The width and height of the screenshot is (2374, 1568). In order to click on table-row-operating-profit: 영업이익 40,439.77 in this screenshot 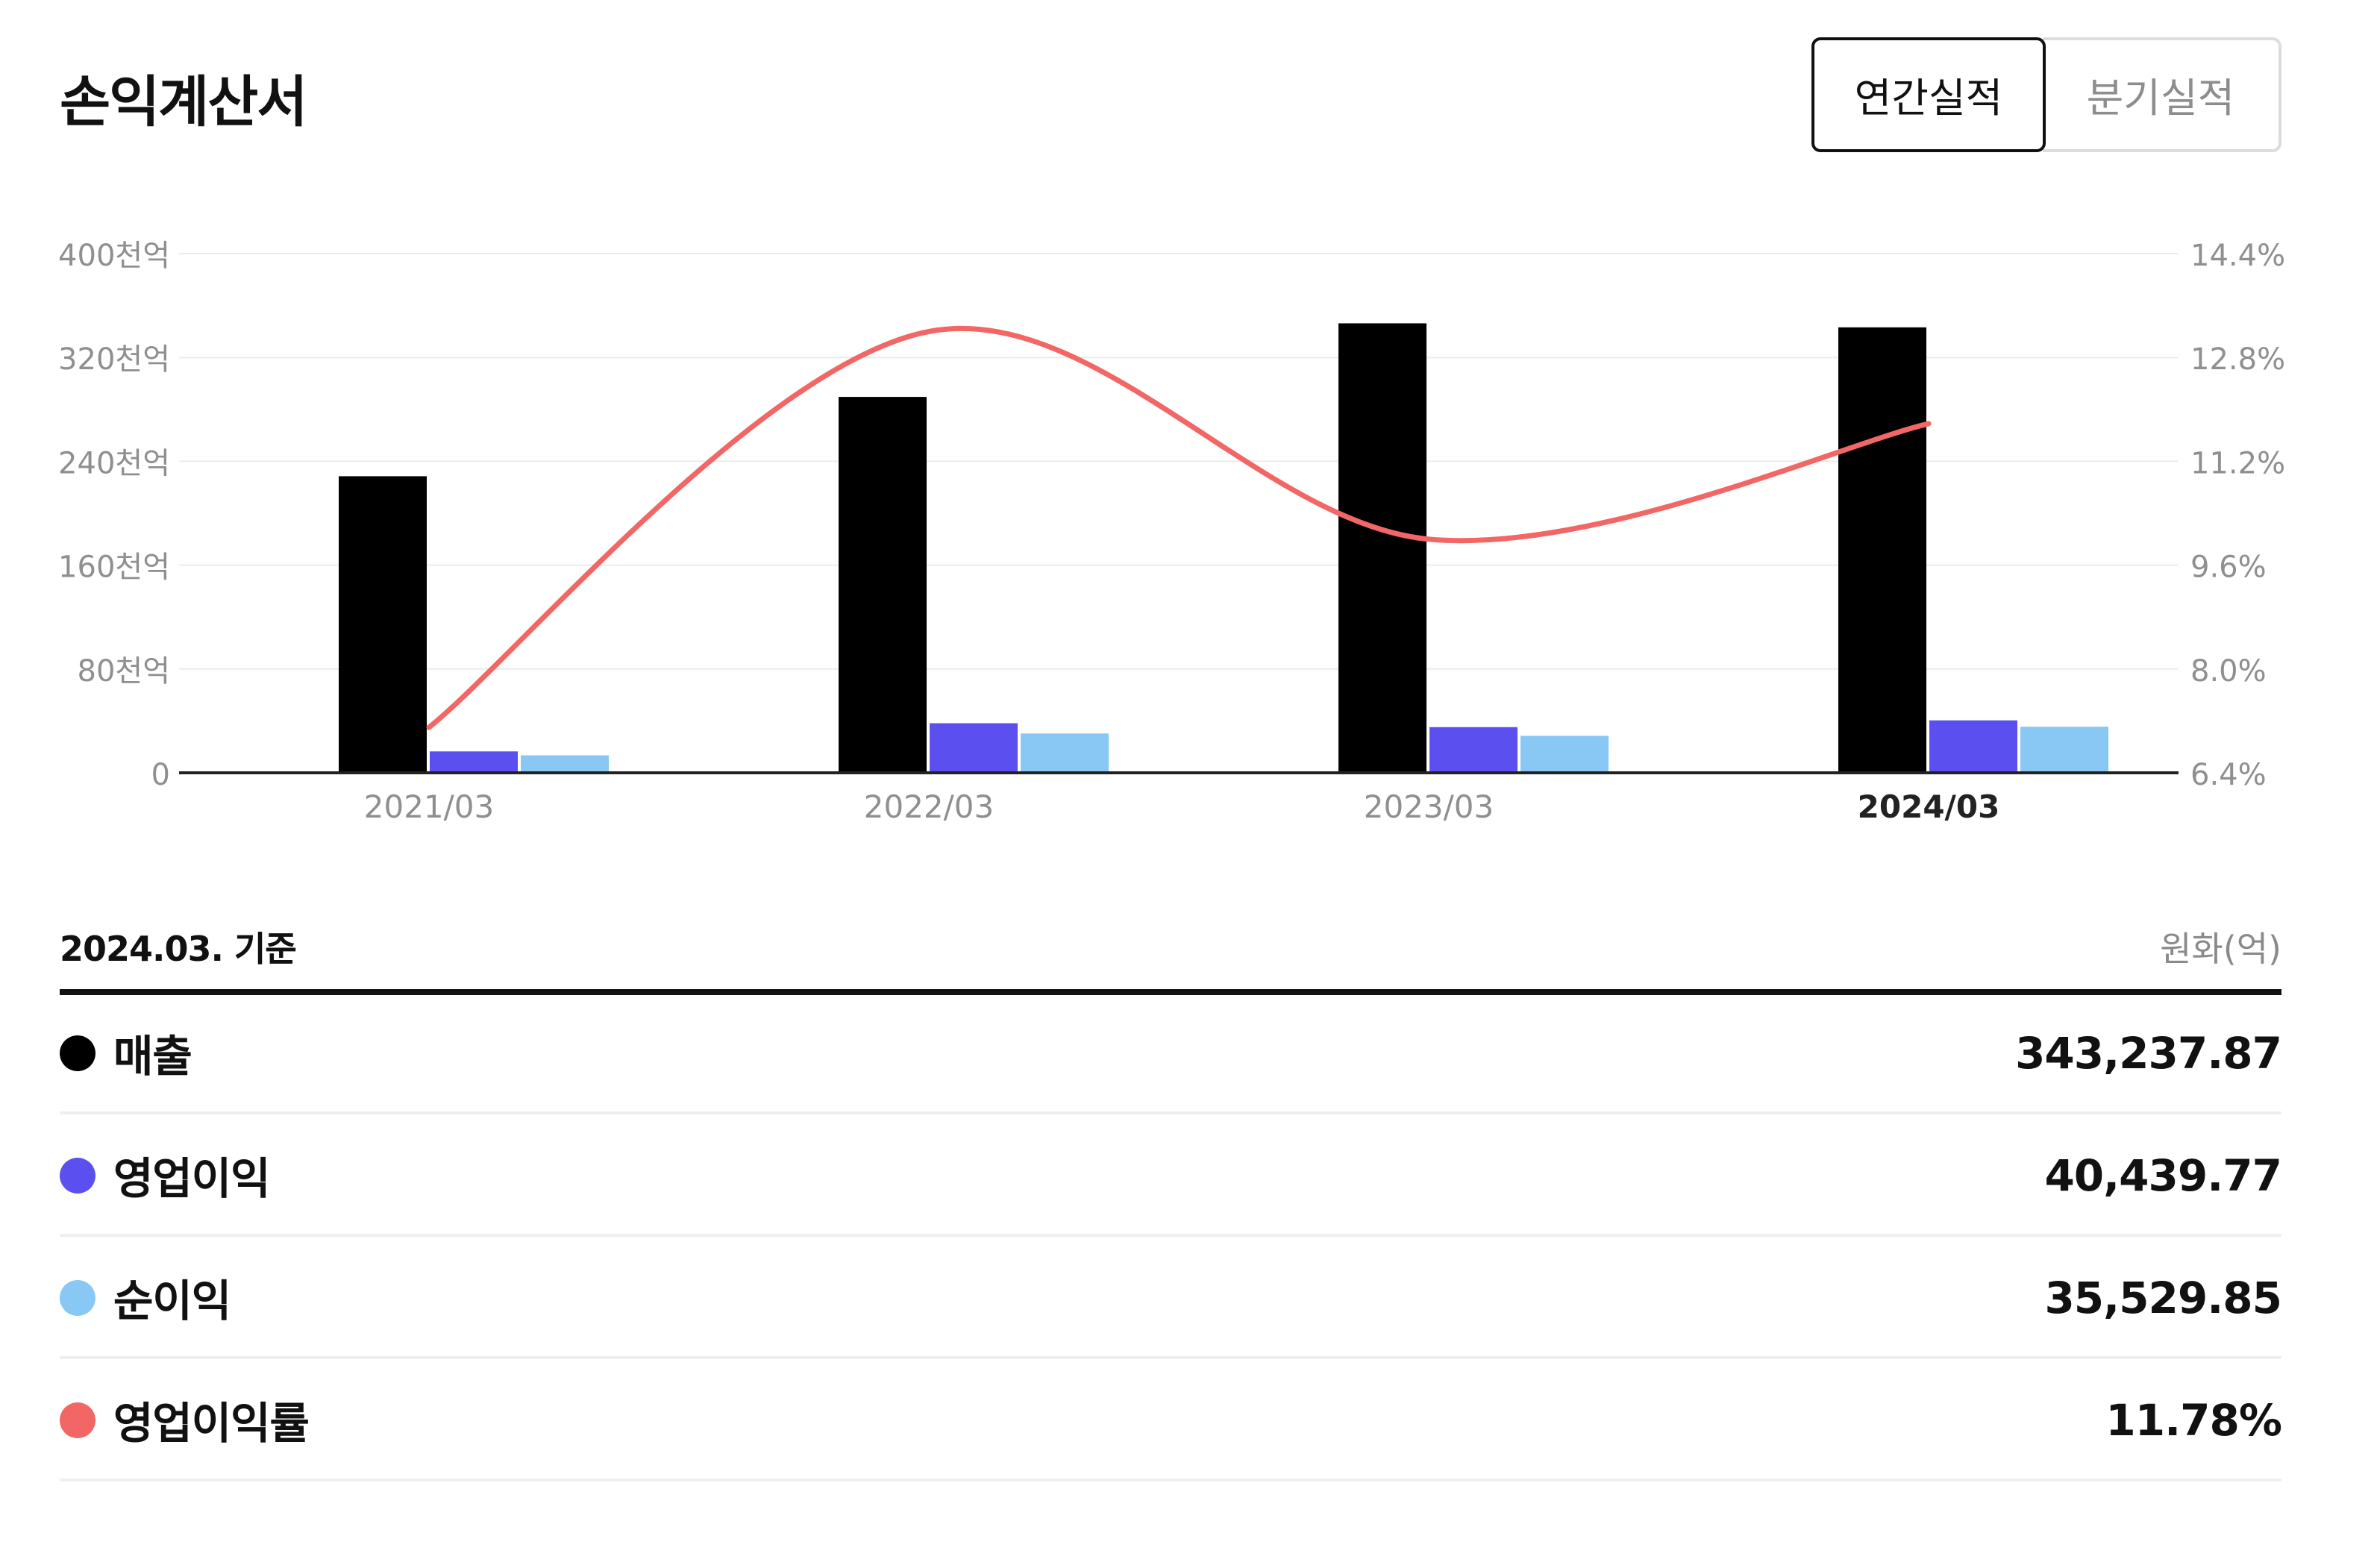, I will do `click(1171, 1177)`.